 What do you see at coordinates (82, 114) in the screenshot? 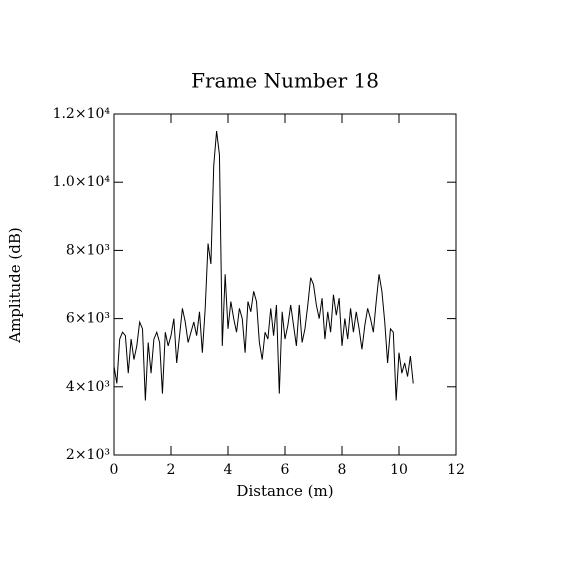
I see `y-tick-label: 1.2×10⁴` at bounding box center [82, 114].